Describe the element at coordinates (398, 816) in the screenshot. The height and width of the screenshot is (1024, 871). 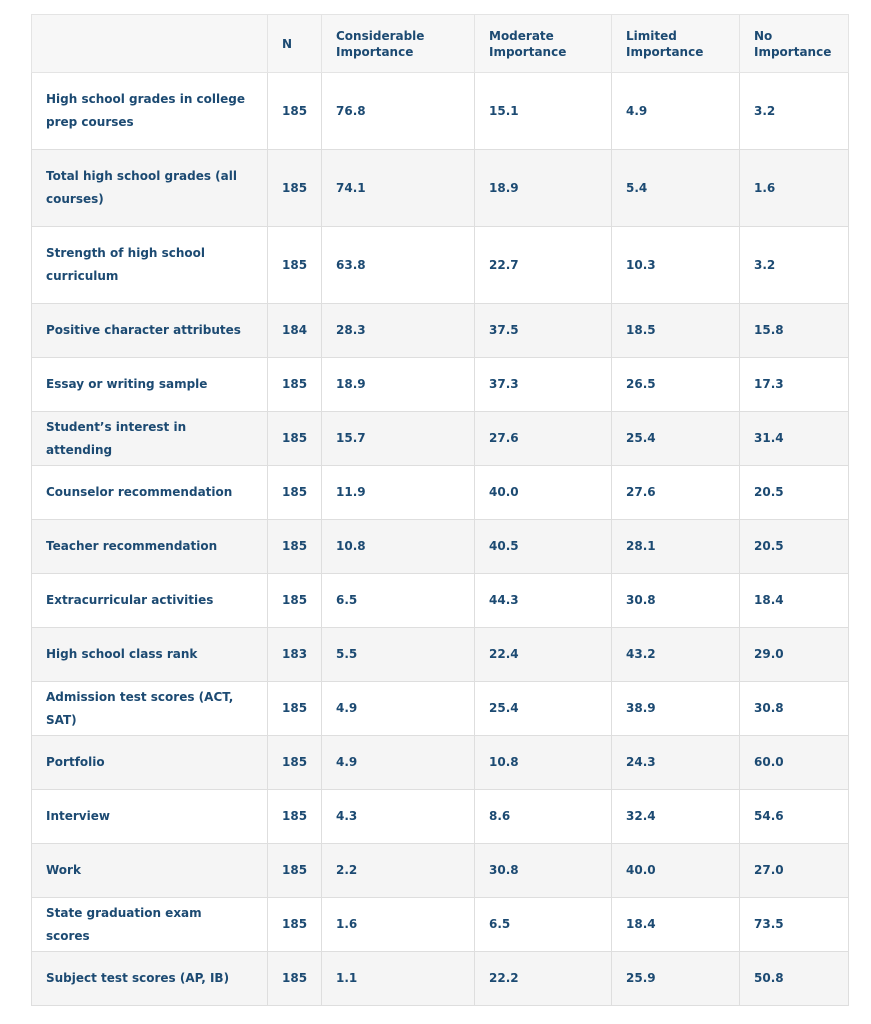
I see `cell-considerable: 4.3` at that location.